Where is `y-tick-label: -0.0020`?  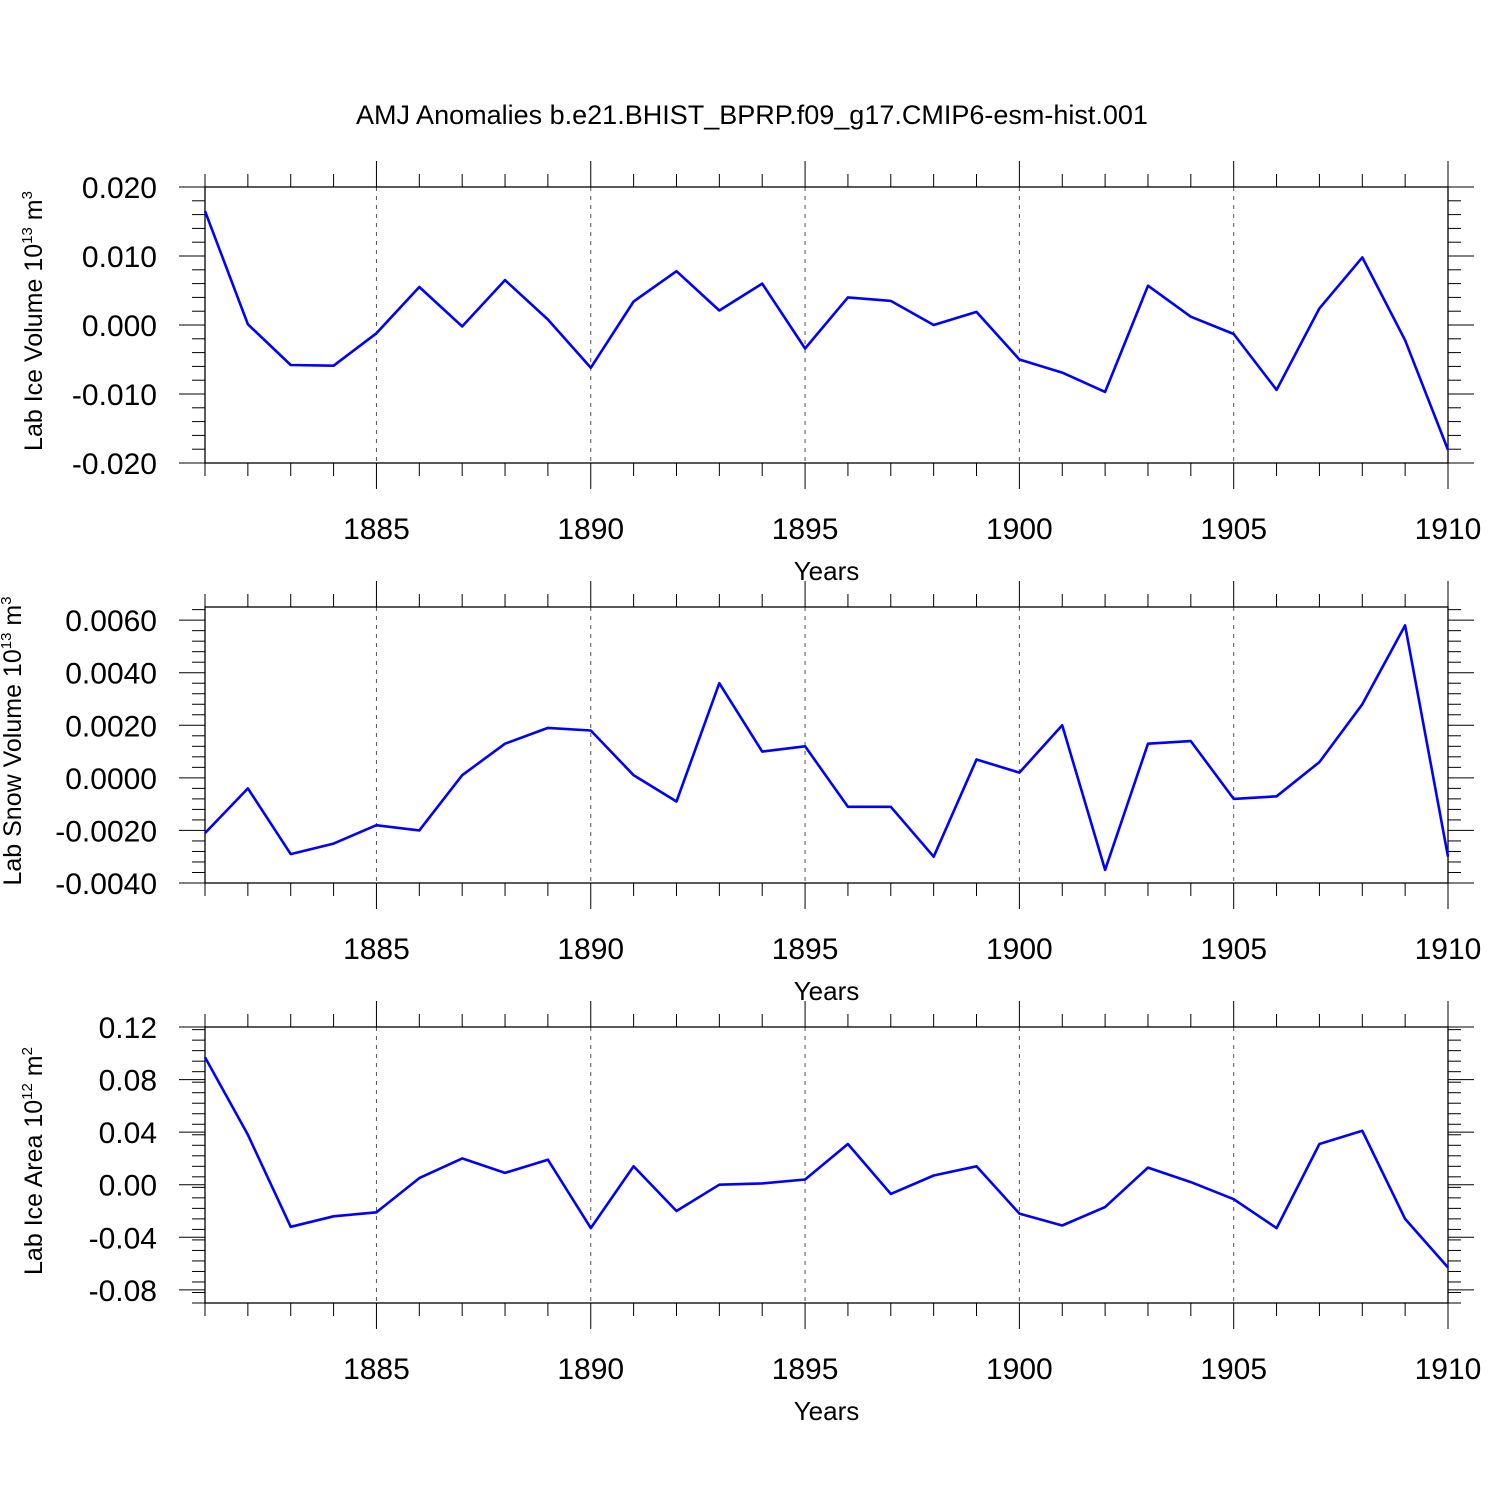
y-tick-label: -0.0020 is located at coordinates (106, 831).